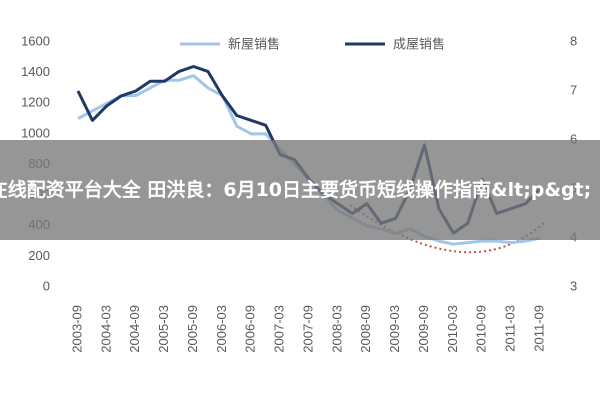 The height and width of the screenshot is (400, 600). I want to click on x-tick-label: 2009-09, so click(423, 329).